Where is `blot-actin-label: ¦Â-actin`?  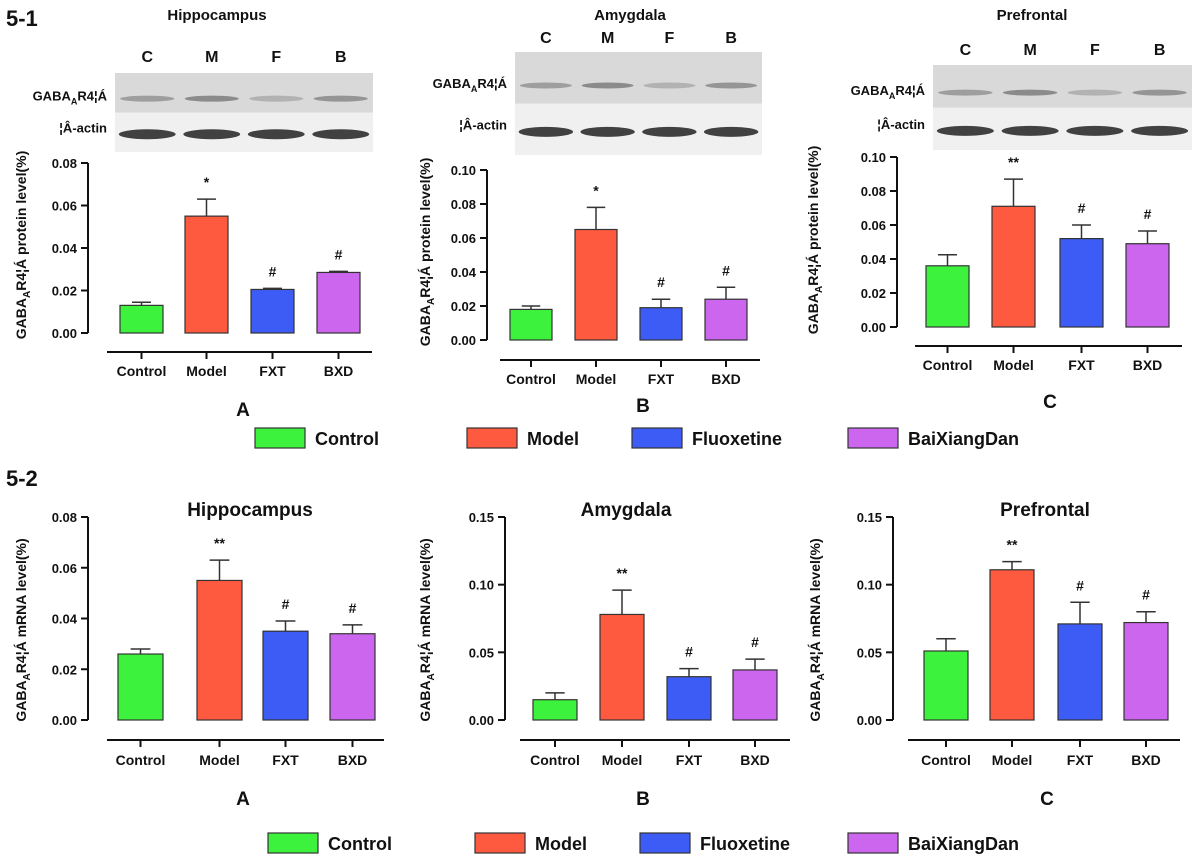 blot-actin-label: ¦Â-actin is located at coordinates (83, 127).